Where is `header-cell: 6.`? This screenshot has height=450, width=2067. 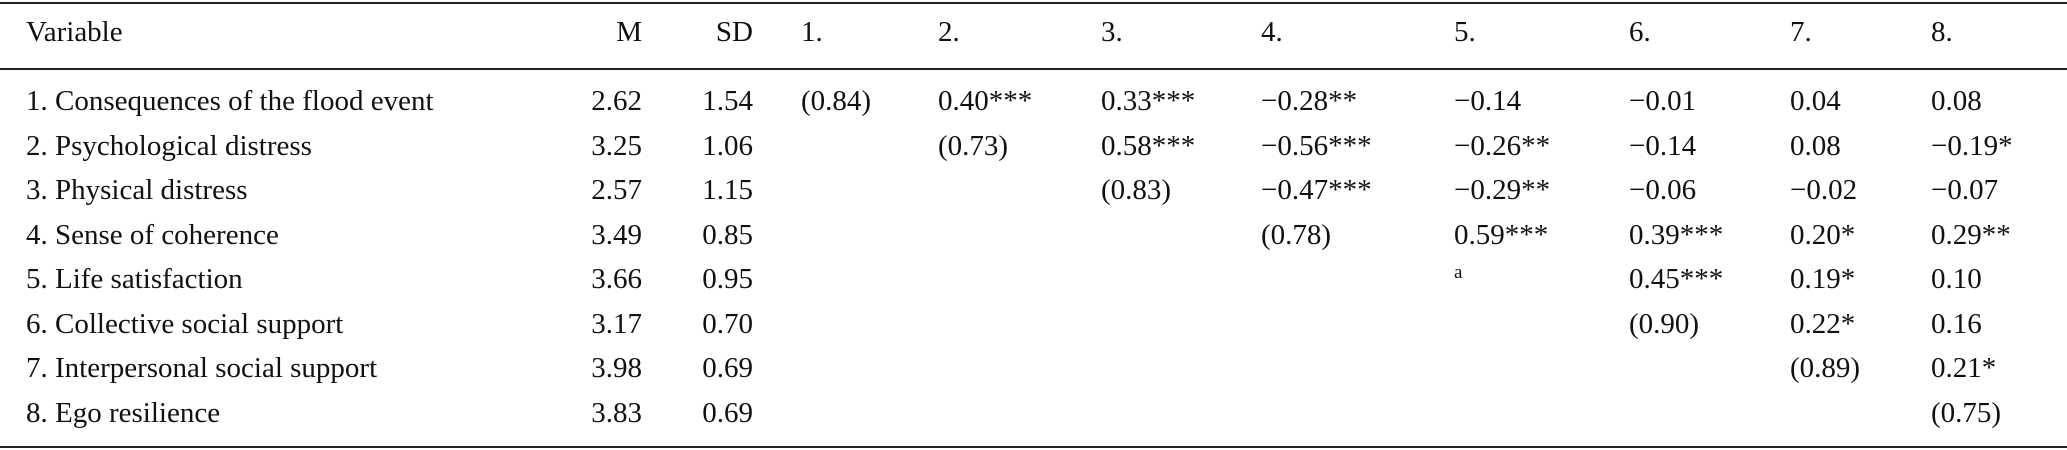 header-cell: 6. is located at coordinates (1640, 32).